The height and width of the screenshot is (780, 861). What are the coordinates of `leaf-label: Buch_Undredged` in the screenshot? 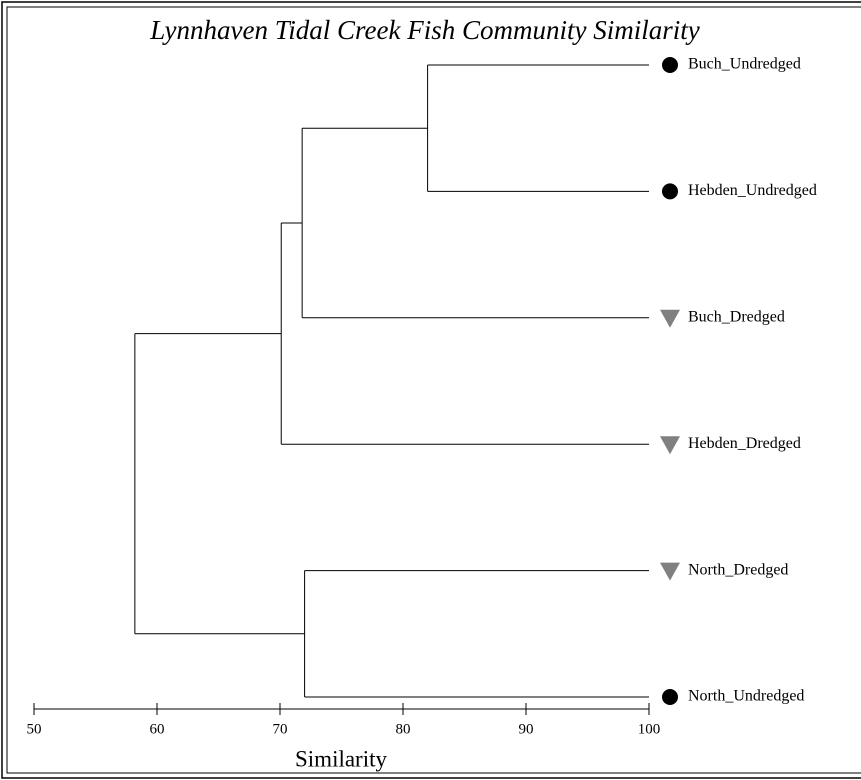 It's located at (744, 64).